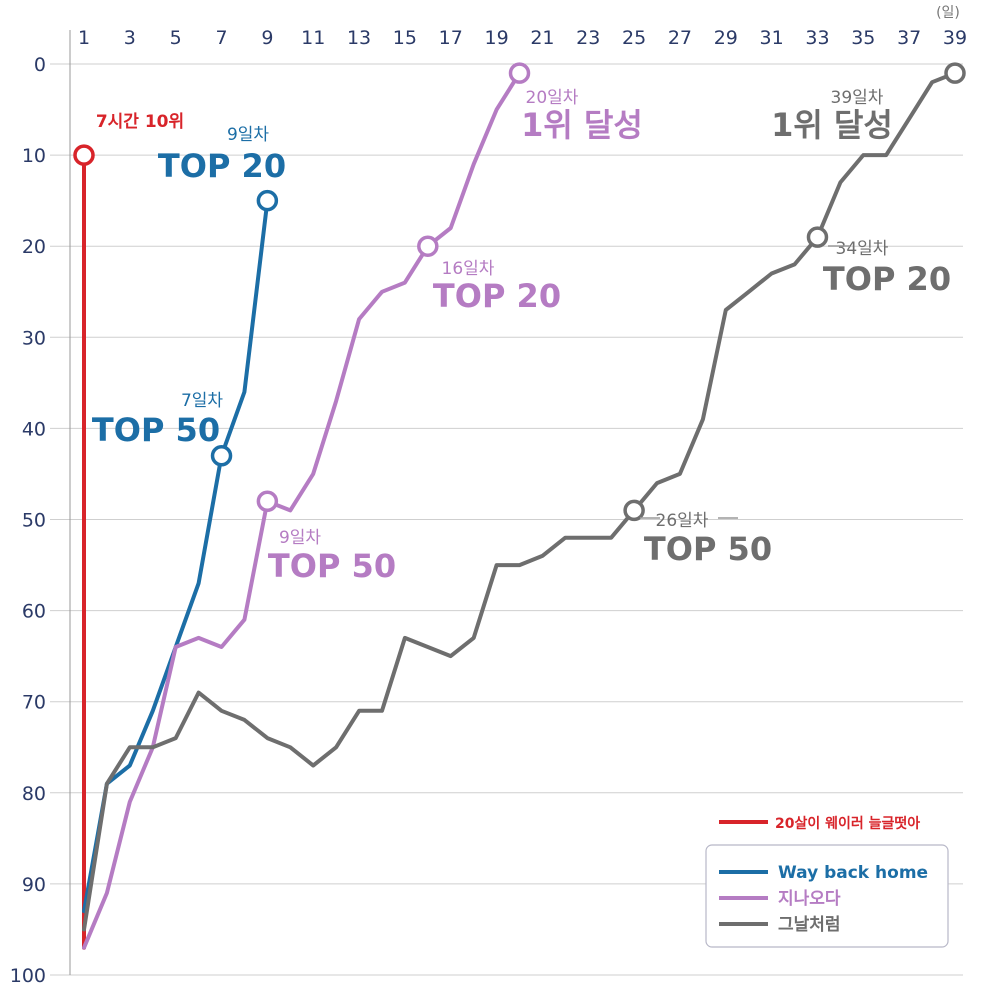 This screenshot has height=996, width=1000. I want to click on y-tick-label-0: 0, so click(40, 65).